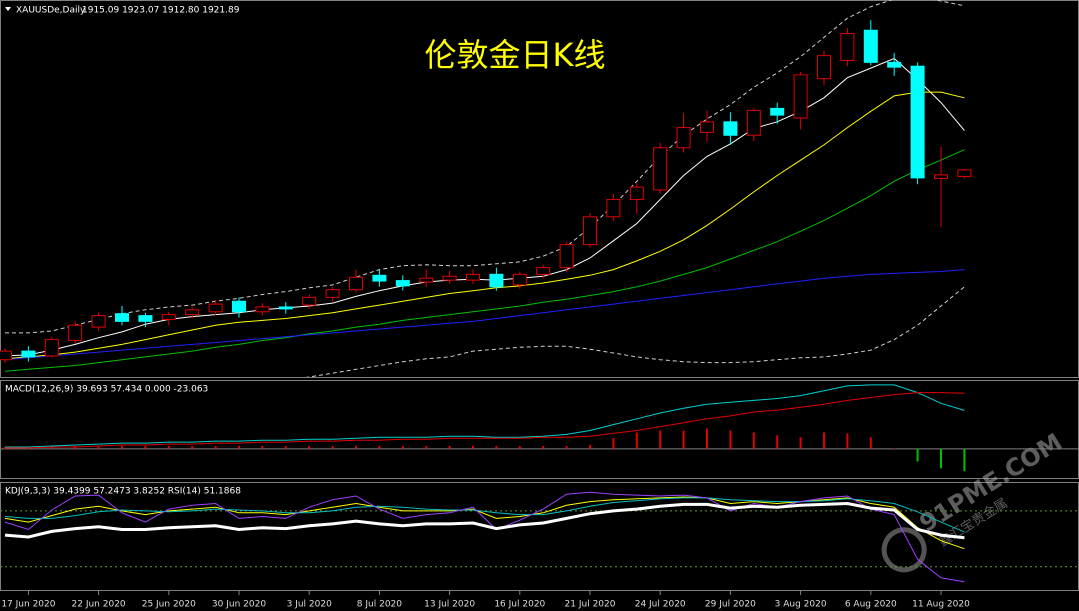 The image size is (1079, 611). What do you see at coordinates (309, 605) in the screenshot?
I see `x-tick-label: 3 Jul 2020` at bounding box center [309, 605].